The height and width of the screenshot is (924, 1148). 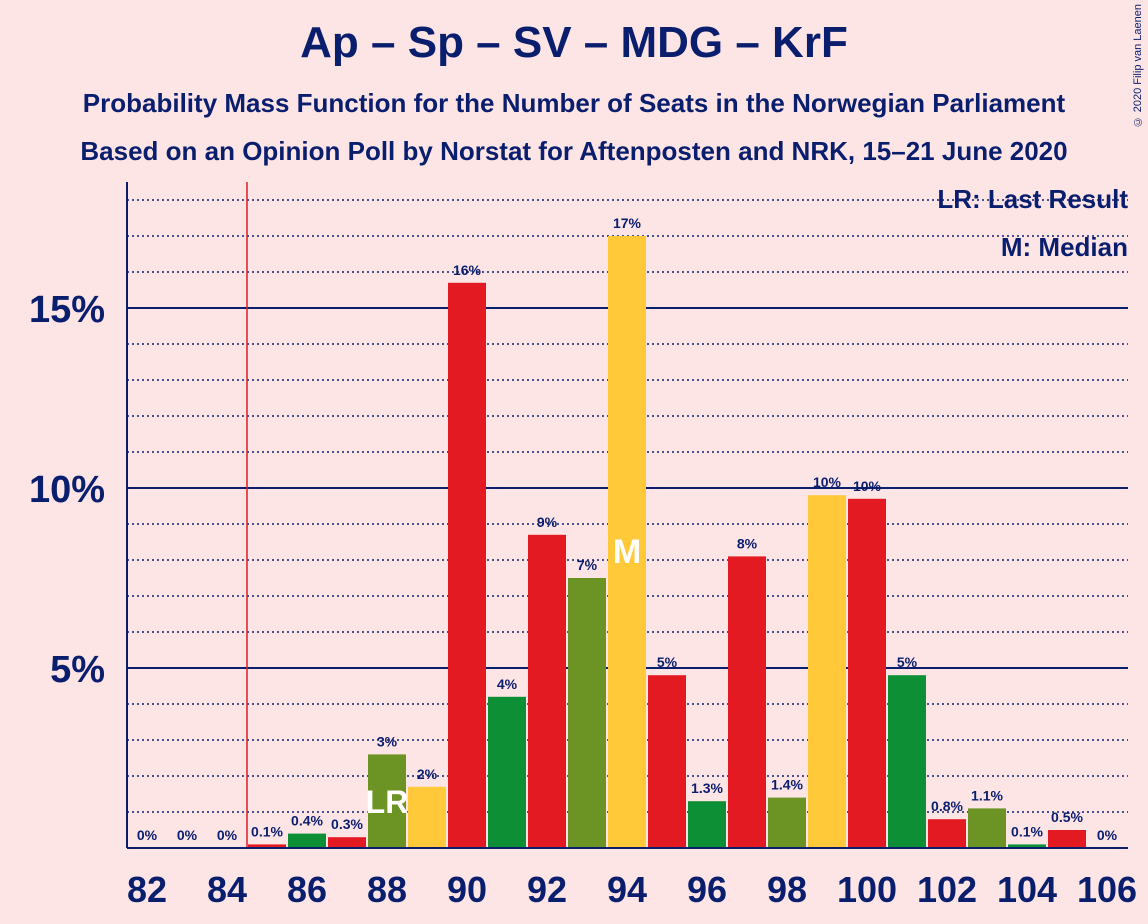 I want to click on data-label-seat-92: 9%, so click(x=547, y=522).